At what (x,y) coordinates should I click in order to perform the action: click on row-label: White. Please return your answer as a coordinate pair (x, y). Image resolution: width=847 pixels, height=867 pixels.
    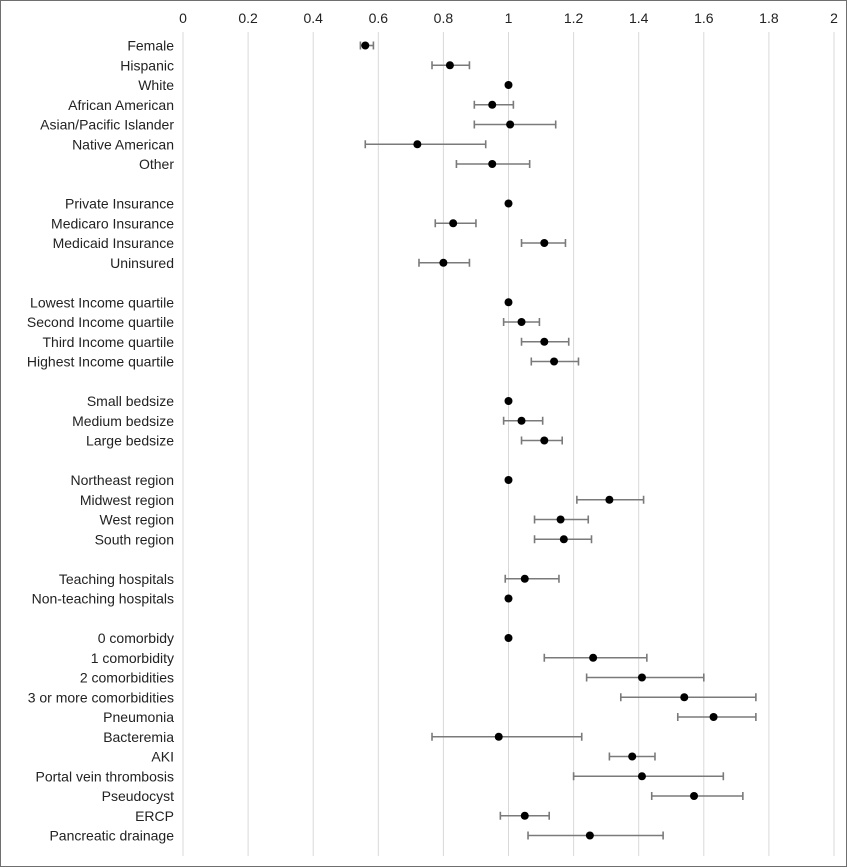
    Looking at the image, I should click on (156, 85).